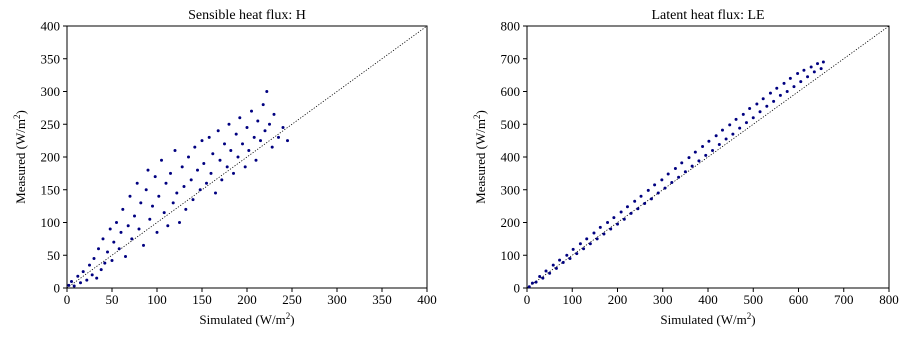  I want to click on chart-2-y-tick-label: 700, so click(511, 58).